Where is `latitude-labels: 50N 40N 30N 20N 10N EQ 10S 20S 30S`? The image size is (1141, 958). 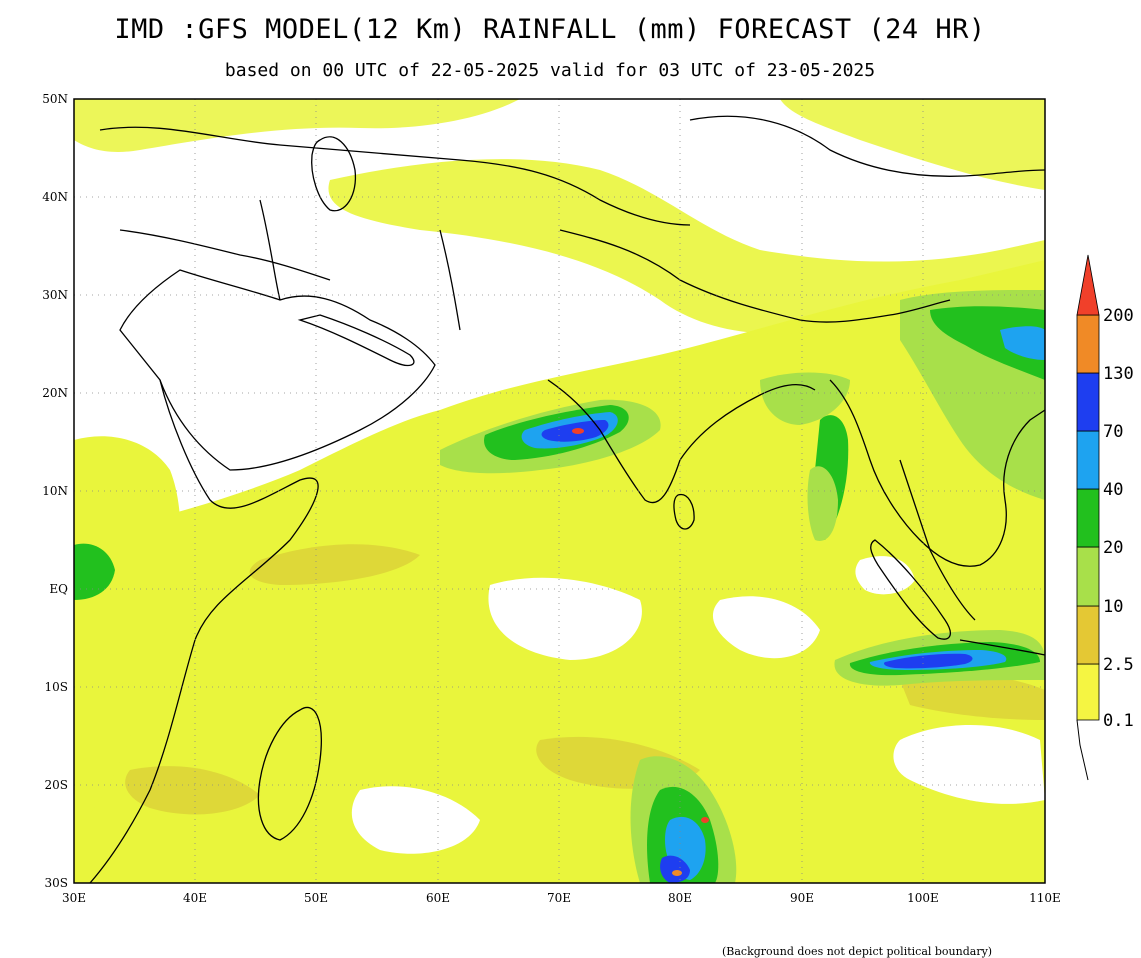
latitude-labels: 50N 40N 30N 20N 10N EQ 10S 20S 30S is located at coordinates (55, 491).